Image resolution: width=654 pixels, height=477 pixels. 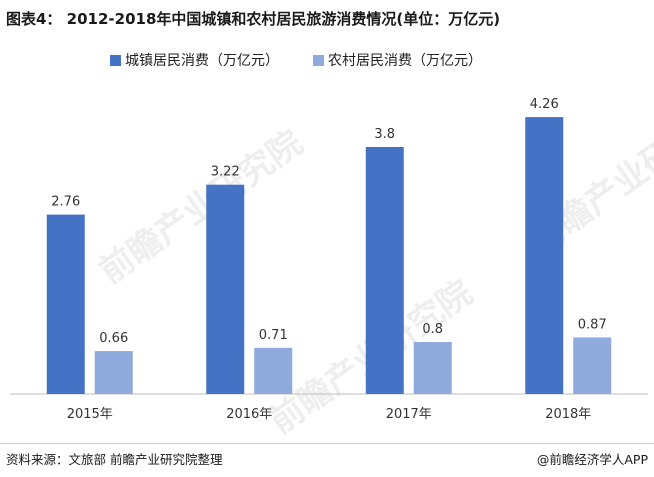 What do you see at coordinates (409, 414) in the screenshot?
I see `x-tick-label-2: 2017年` at bounding box center [409, 414].